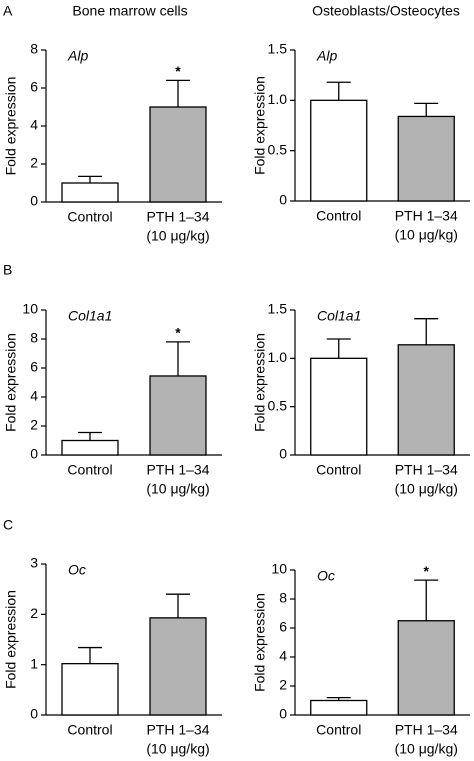  Describe the element at coordinates (129, 11) in the screenshot. I see `column-title: Bone marrow cells` at that location.